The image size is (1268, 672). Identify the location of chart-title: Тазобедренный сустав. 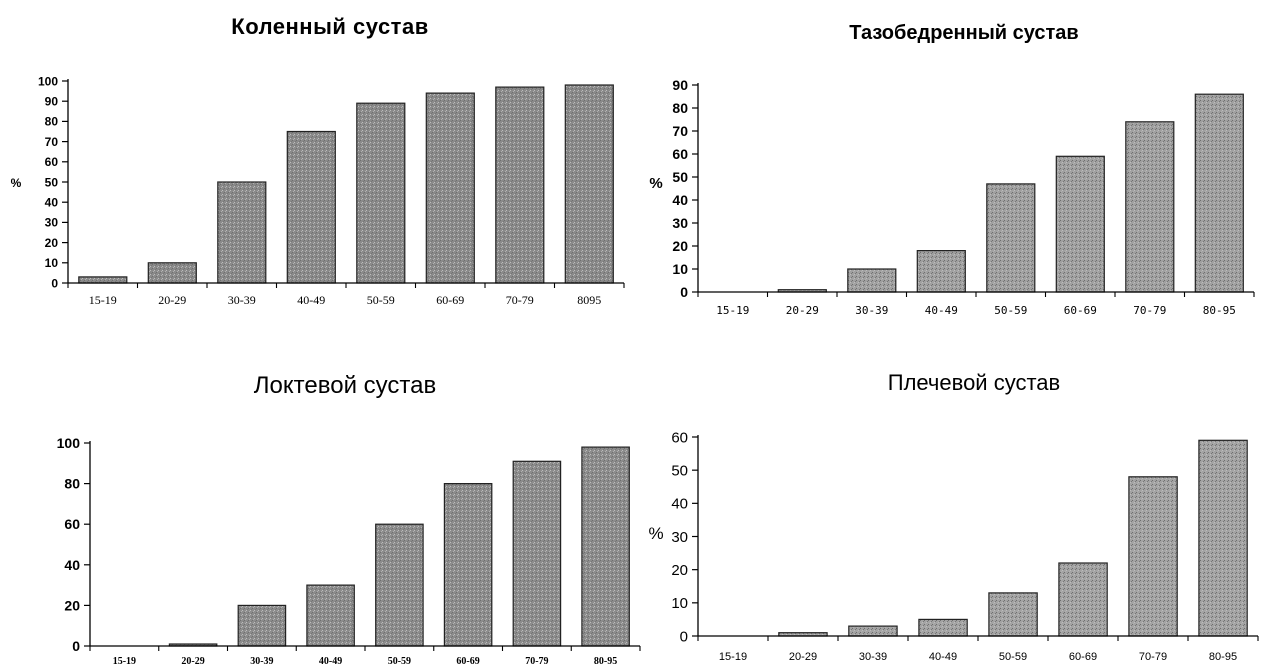
(964, 33).